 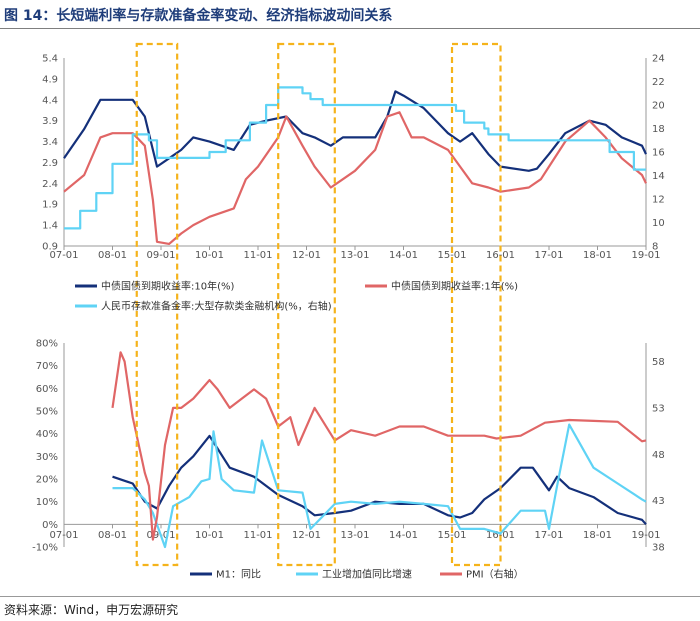 I want to click on y-left-tick-label: 4.9, so click(x=50, y=79).